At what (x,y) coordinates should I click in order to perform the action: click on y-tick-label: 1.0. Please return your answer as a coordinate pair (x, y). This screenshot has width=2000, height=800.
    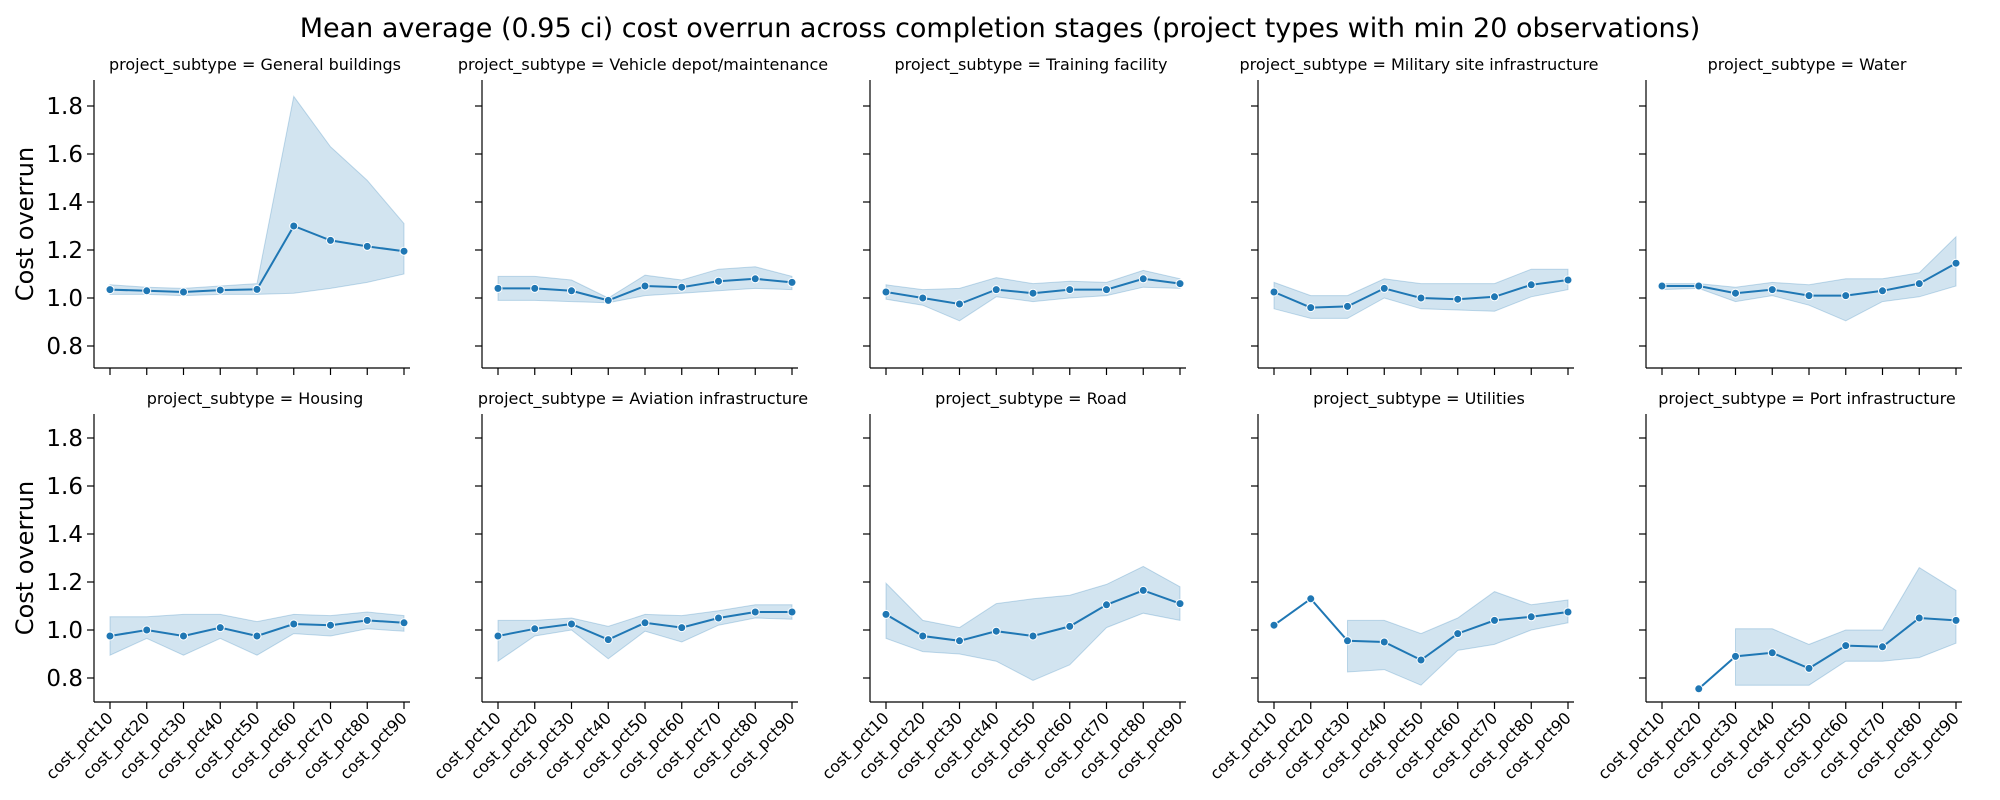
    Looking at the image, I should click on (64, 631).